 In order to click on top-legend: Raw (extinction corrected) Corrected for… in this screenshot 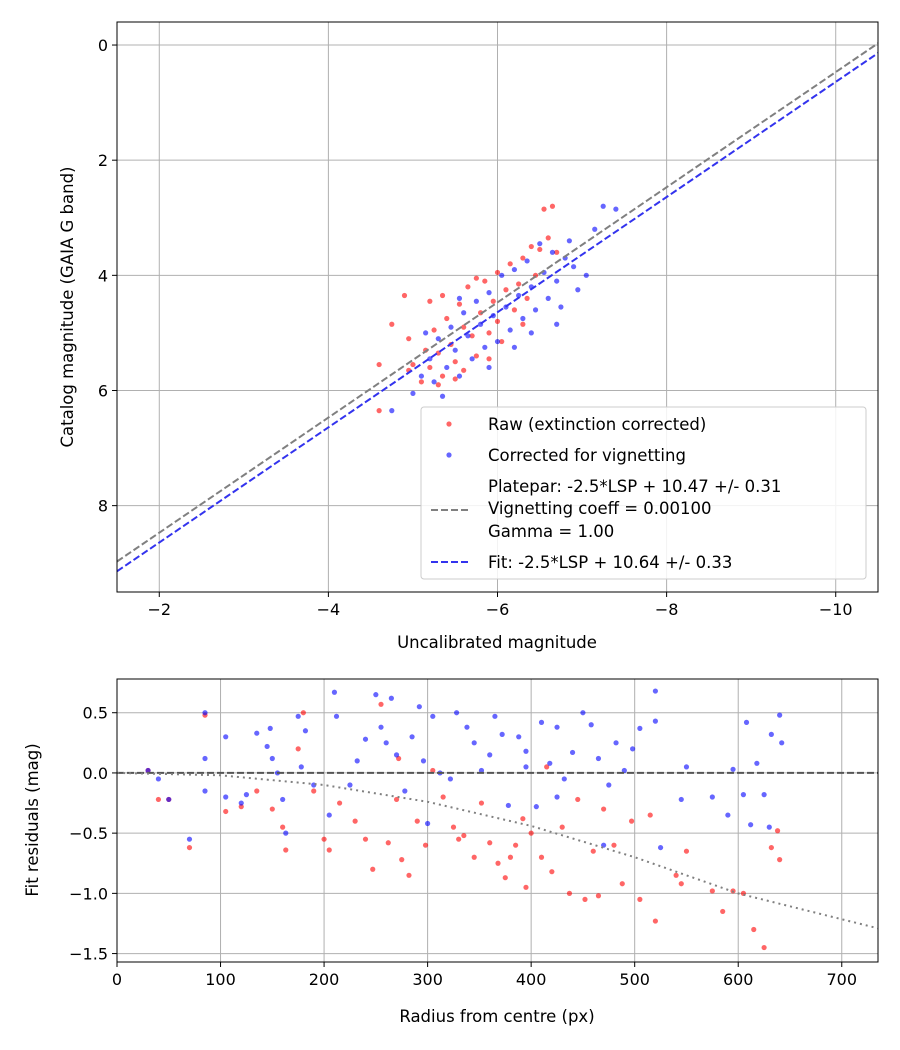, I will do `click(643, 493)`.